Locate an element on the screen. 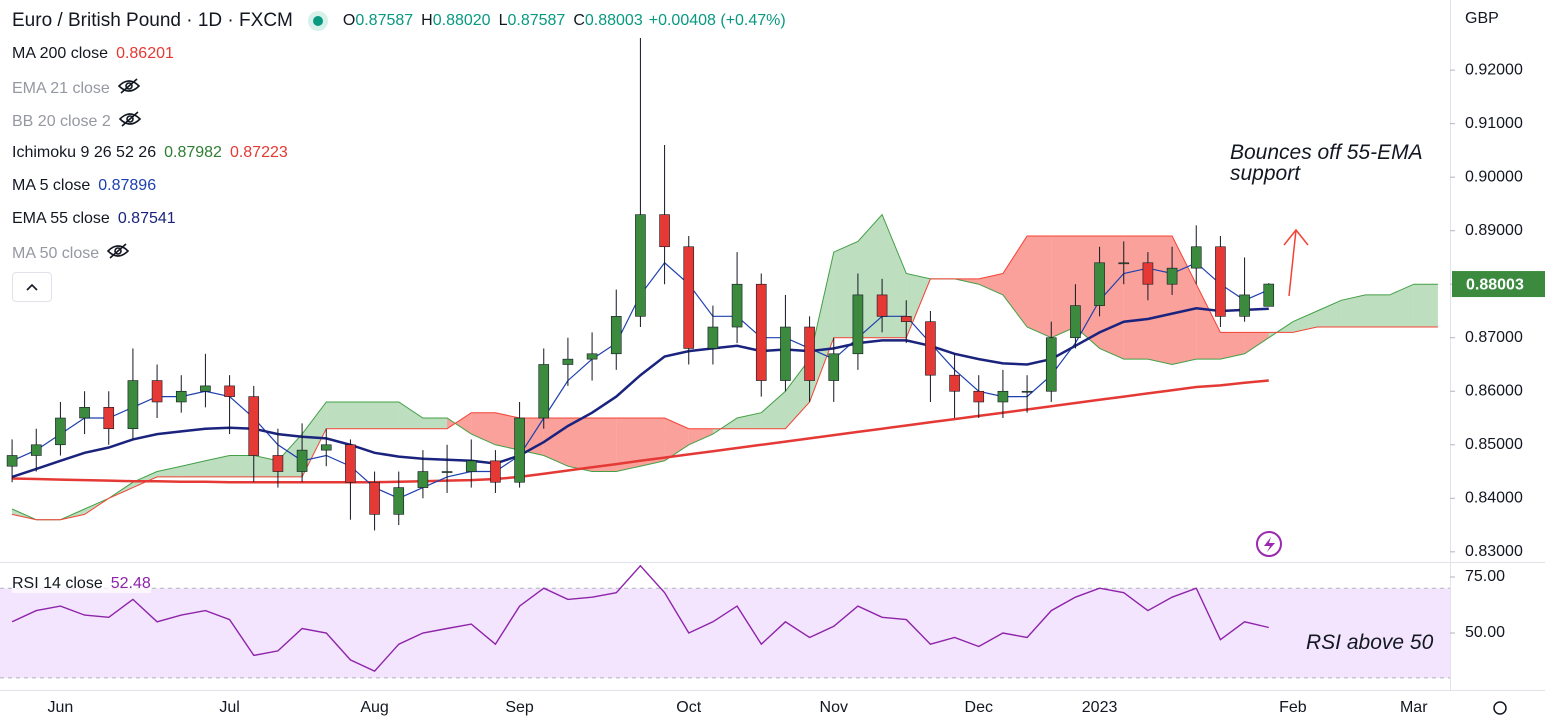  ohlc-key: C is located at coordinates (579, 20).